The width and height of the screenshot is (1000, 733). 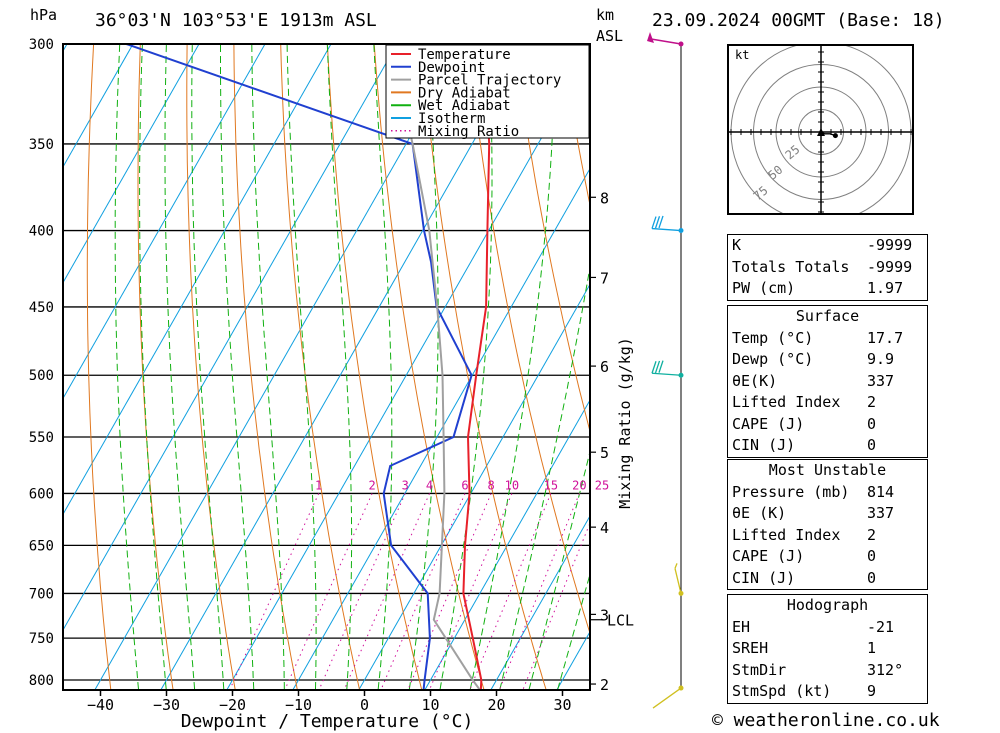 I want to click on lcl-label: LCL, so click(x=620, y=621).